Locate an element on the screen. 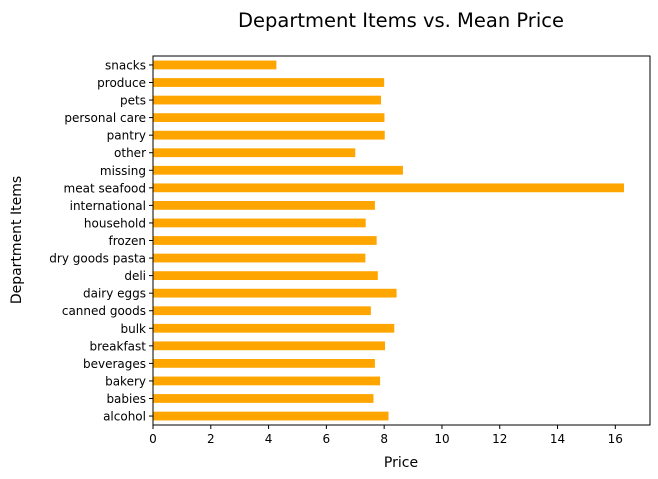  bar-babies is located at coordinates (263, 398).